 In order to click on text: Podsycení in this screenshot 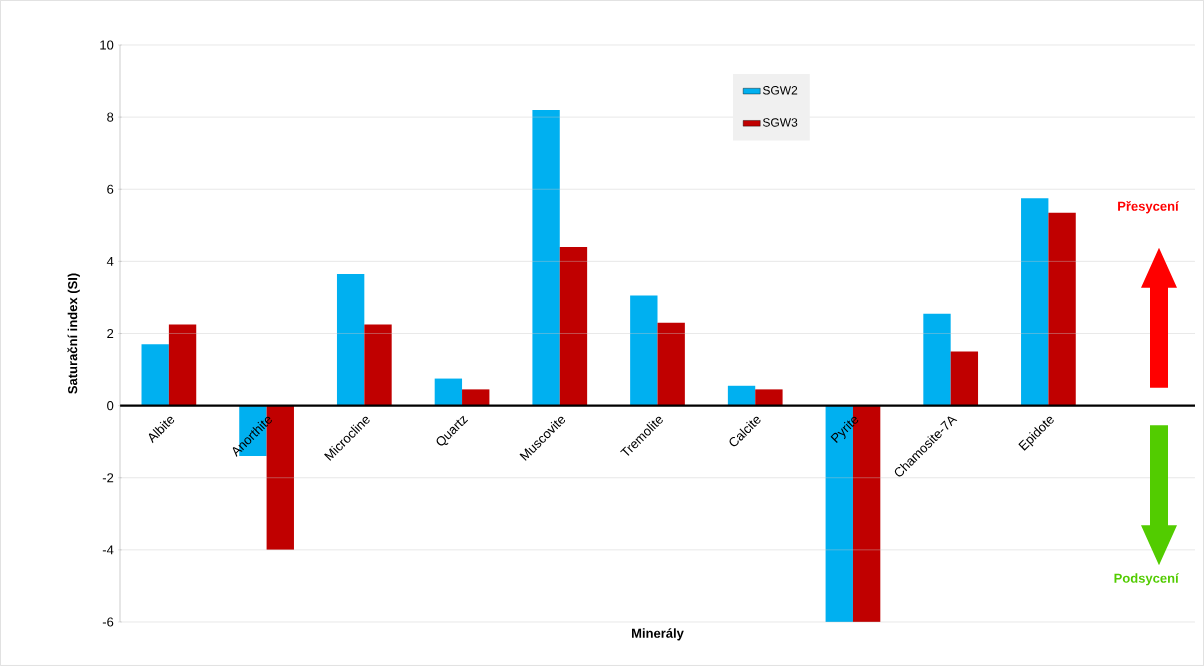, I will do `click(1147, 579)`.